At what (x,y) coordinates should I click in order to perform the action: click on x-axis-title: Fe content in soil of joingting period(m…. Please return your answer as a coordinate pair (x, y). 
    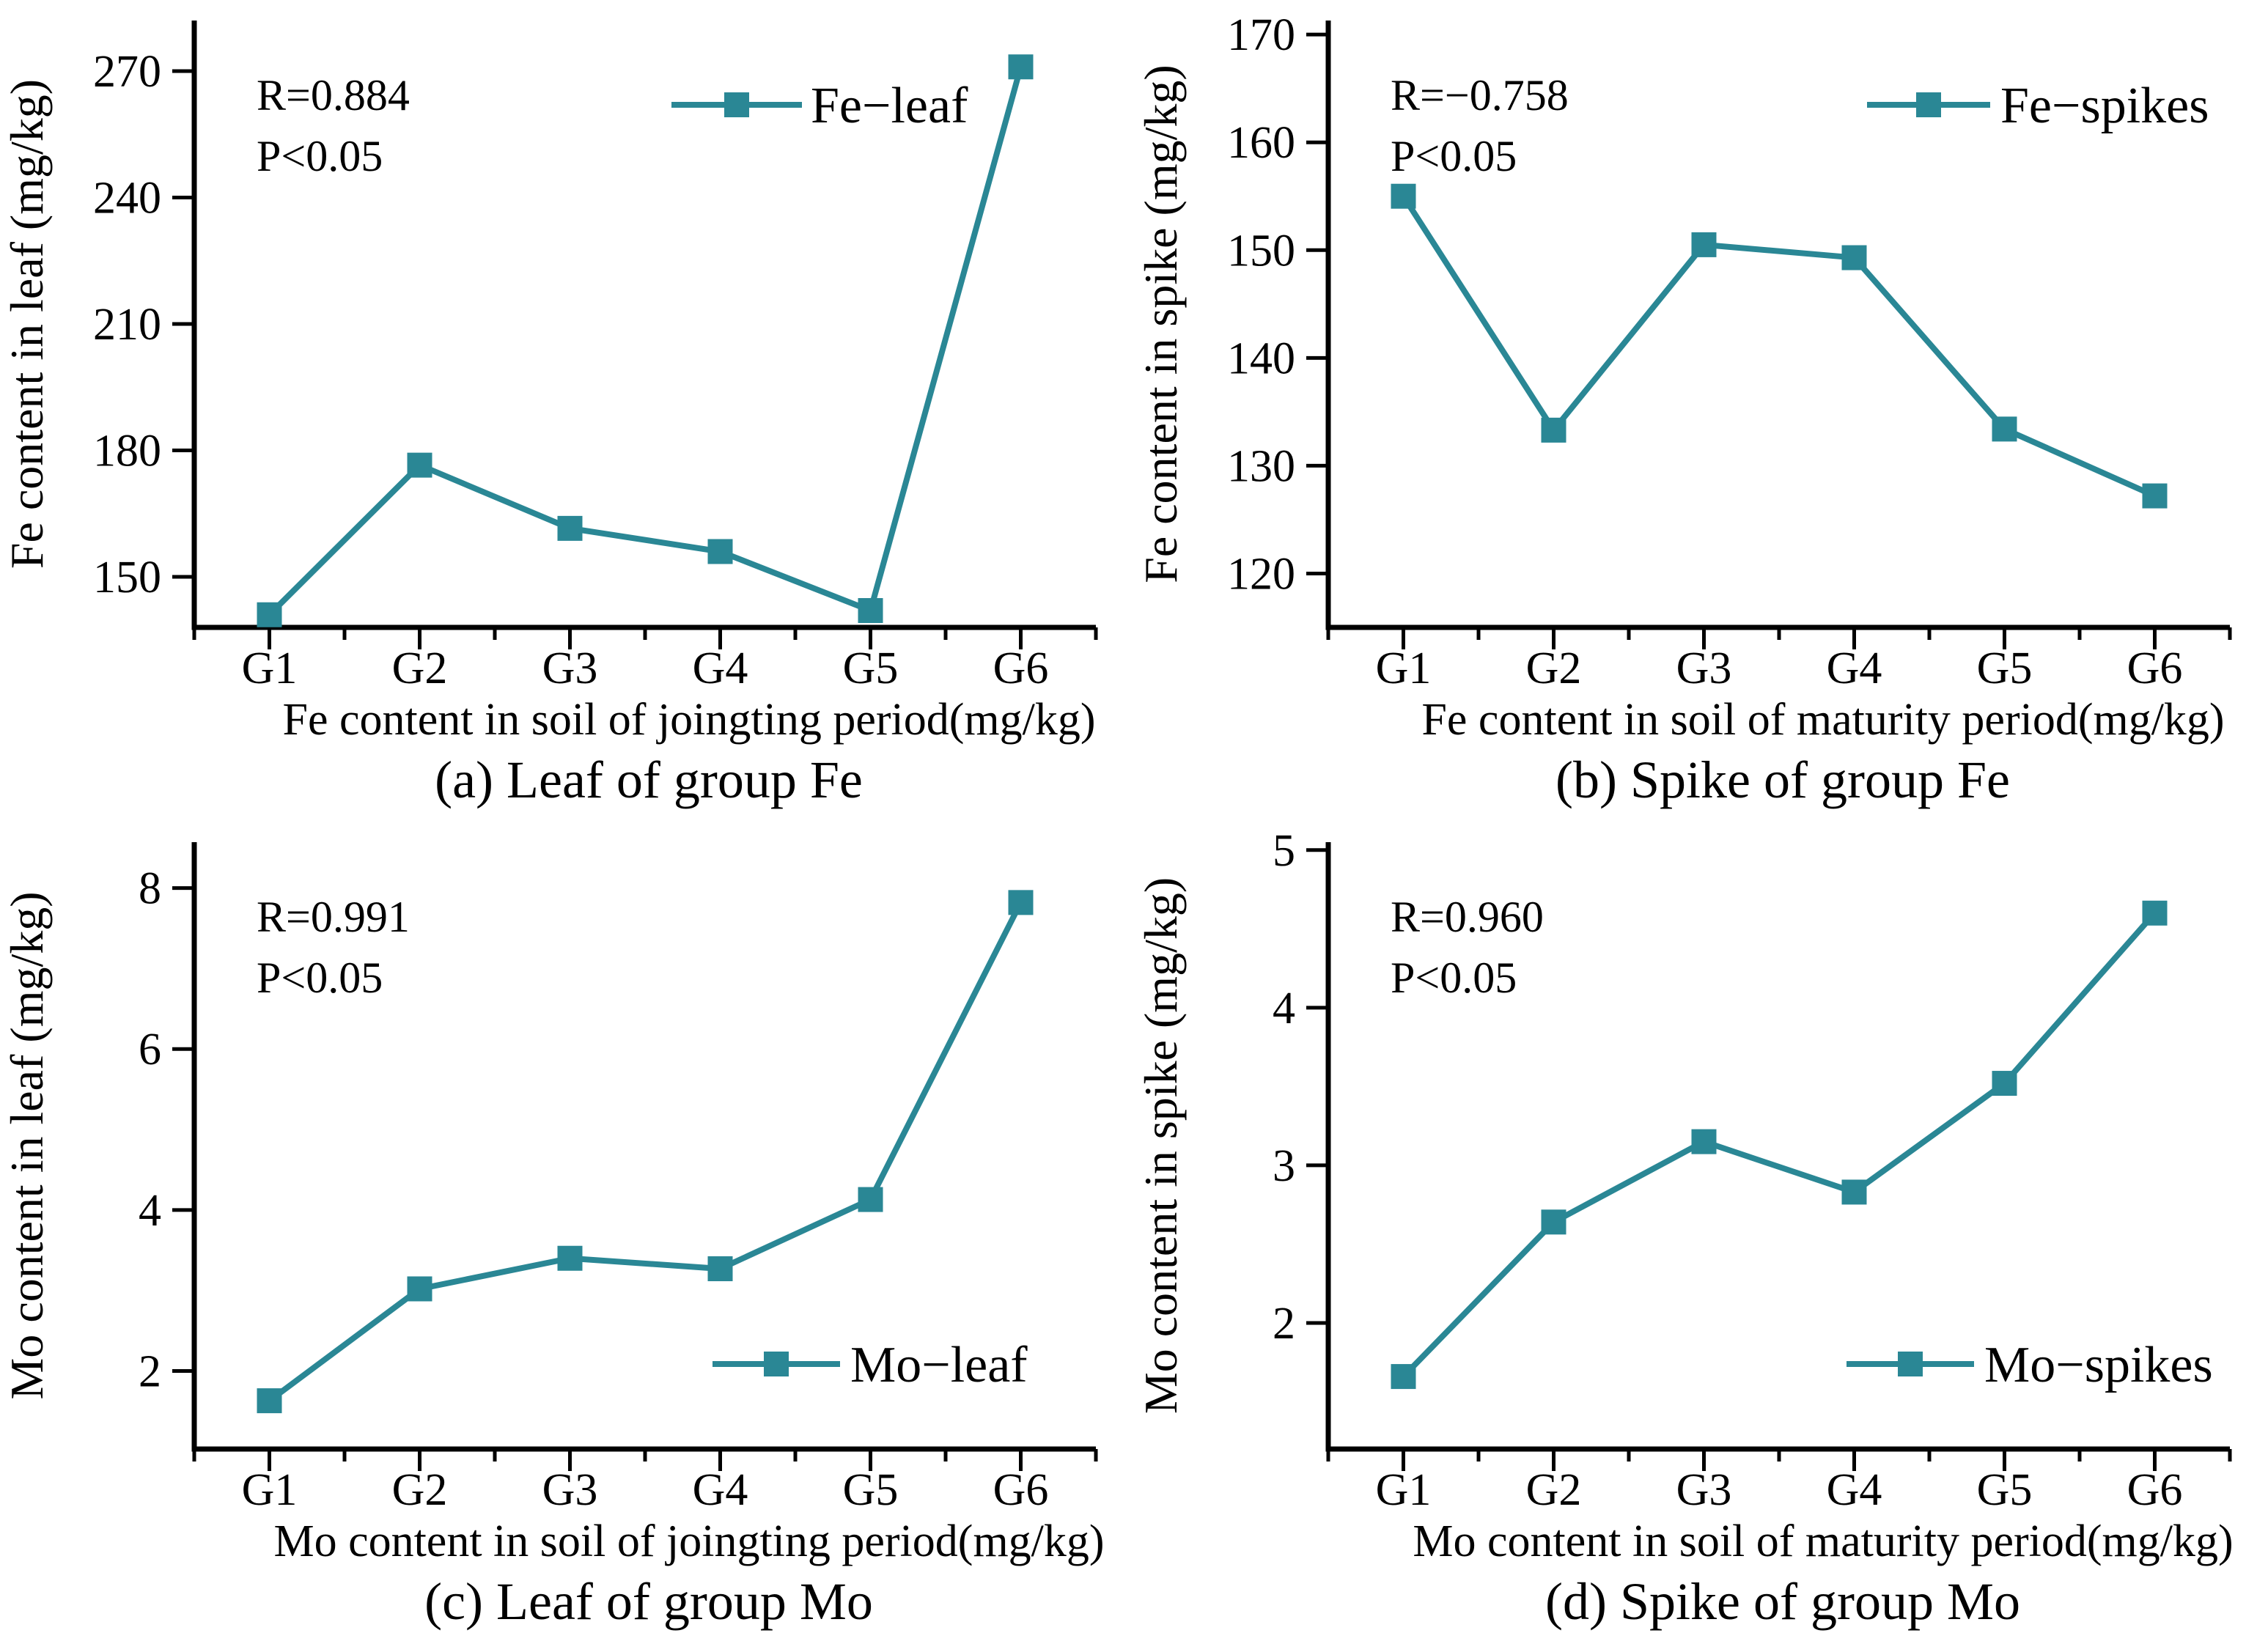
    Looking at the image, I should click on (689, 720).